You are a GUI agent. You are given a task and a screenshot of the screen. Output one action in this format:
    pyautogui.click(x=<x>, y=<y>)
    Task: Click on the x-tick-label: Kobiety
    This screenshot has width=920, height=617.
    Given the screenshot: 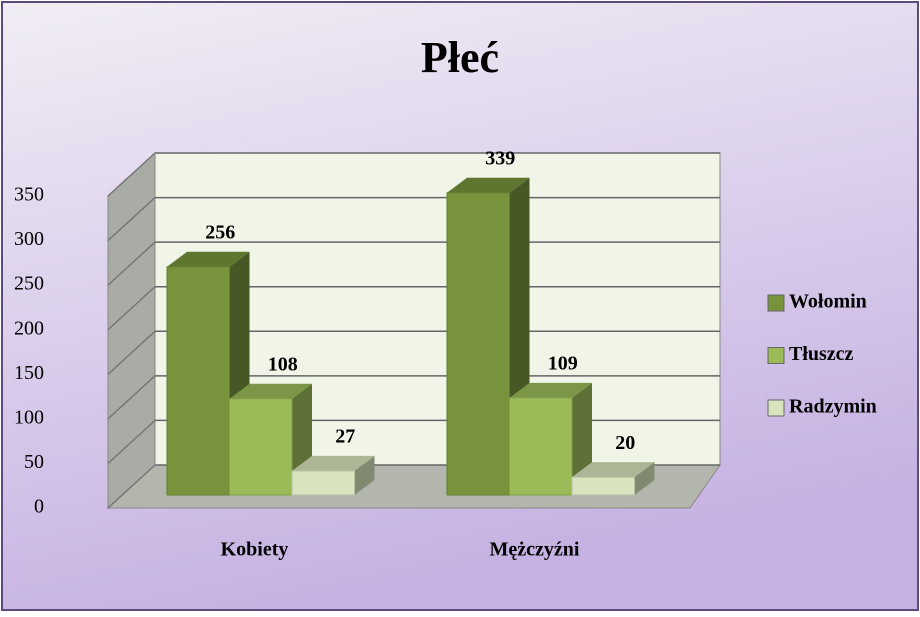 What is the action you would take?
    pyautogui.click(x=255, y=550)
    